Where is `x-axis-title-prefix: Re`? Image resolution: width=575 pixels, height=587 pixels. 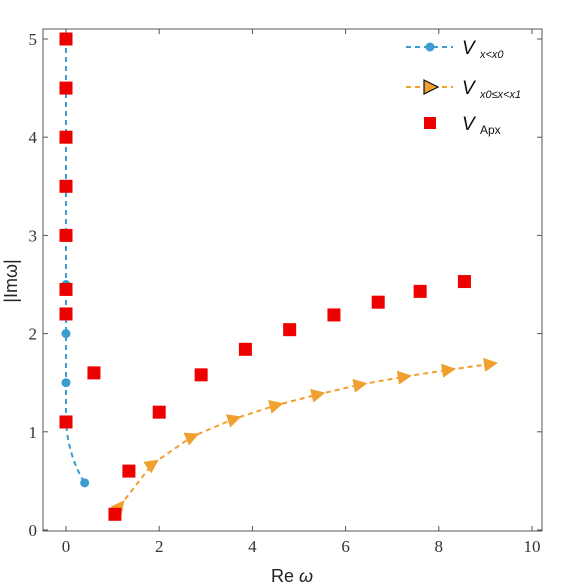 x-axis-title-prefix: Re is located at coordinates (282, 576).